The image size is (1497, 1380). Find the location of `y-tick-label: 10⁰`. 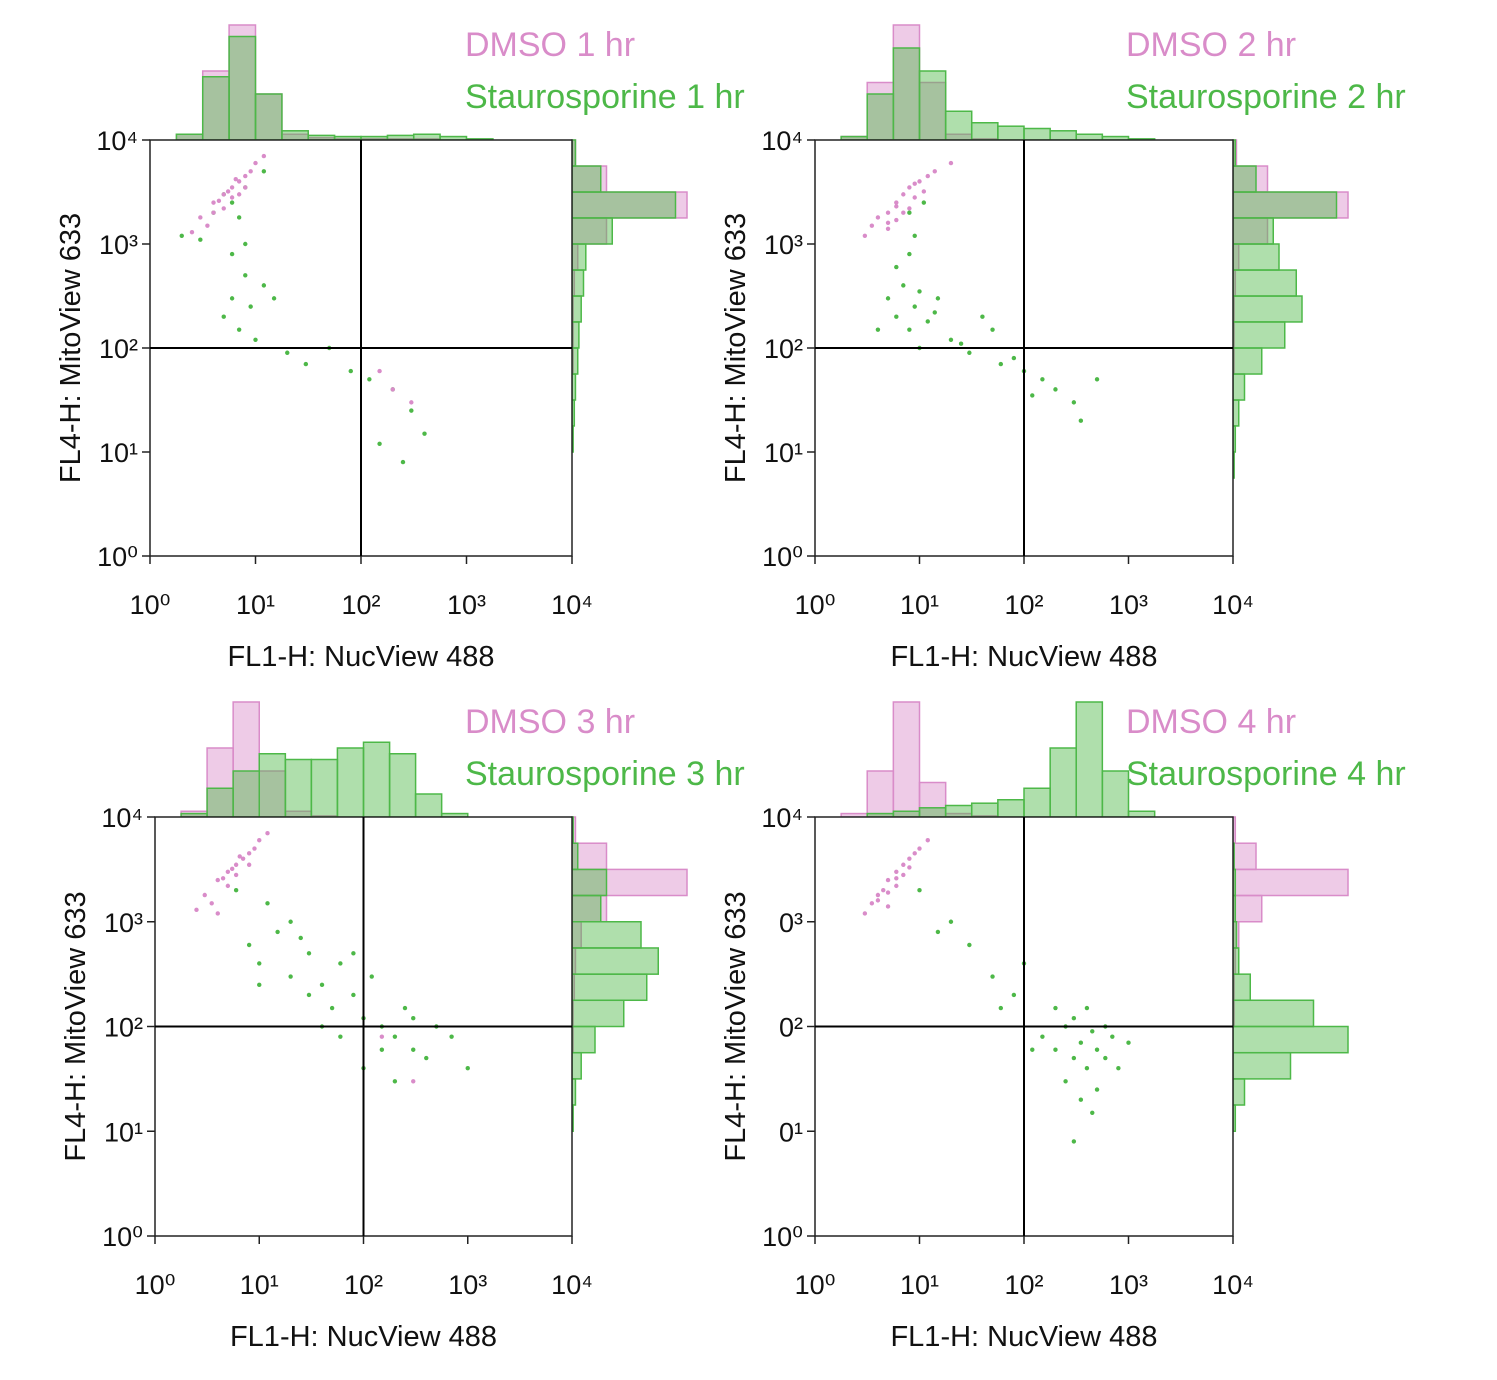

y-tick-label: 10⁰ is located at coordinates (117, 557).